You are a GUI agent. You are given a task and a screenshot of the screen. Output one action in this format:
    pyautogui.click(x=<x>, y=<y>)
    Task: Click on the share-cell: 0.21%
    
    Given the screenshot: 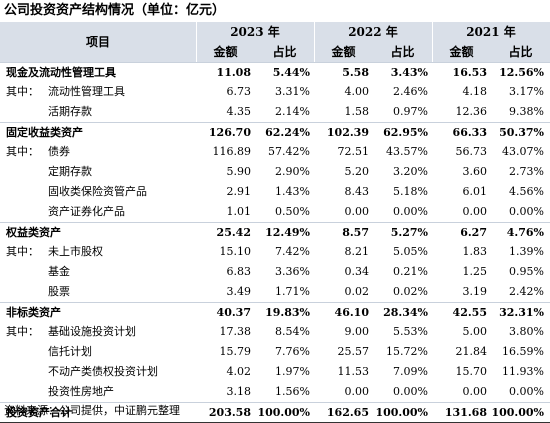 What is the action you would take?
    pyautogui.click(x=410, y=271)
    